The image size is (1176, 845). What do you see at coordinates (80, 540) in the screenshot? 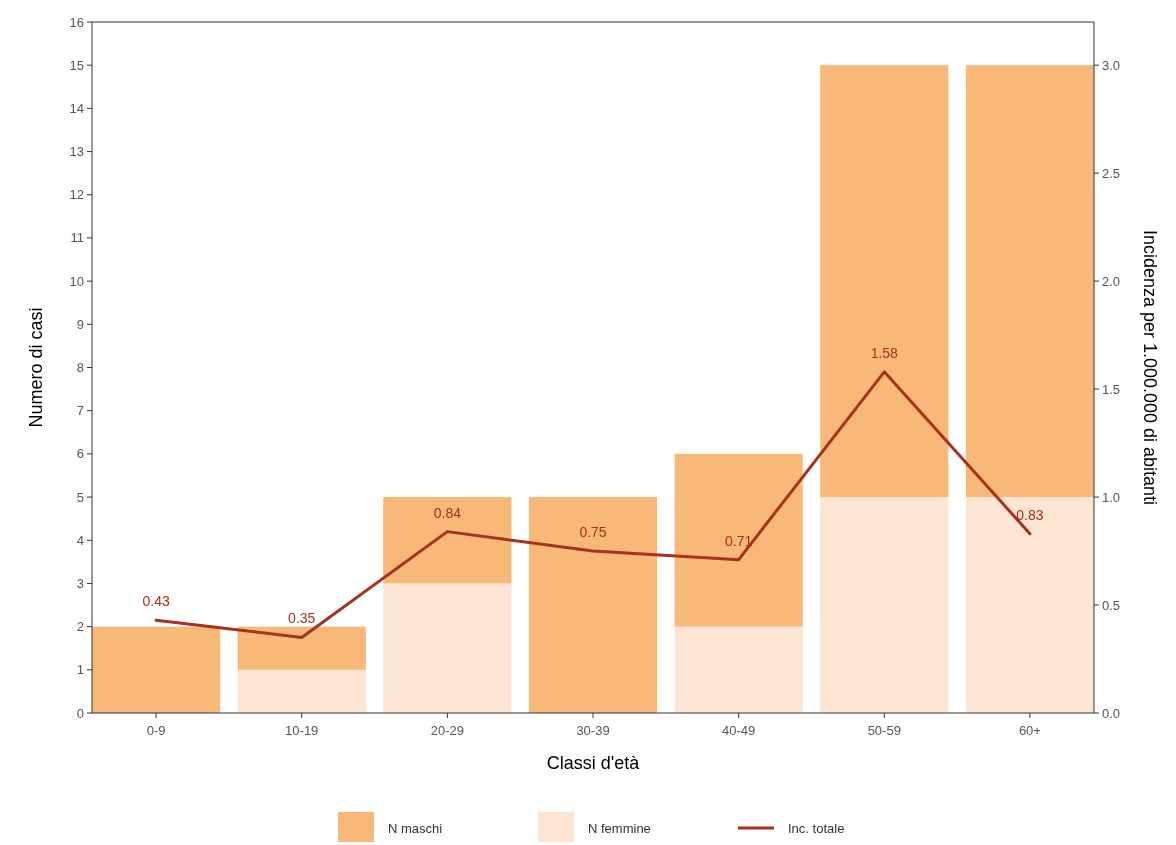
I see `y-tick-label: 4` at bounding box center [80, 540].